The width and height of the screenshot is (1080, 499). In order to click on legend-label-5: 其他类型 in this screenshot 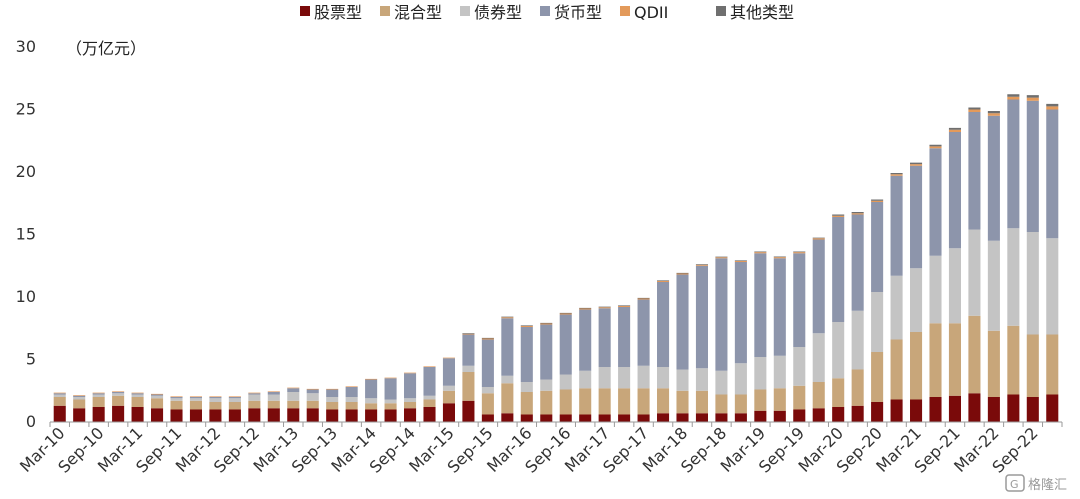, I will do `click(762, 12)`.